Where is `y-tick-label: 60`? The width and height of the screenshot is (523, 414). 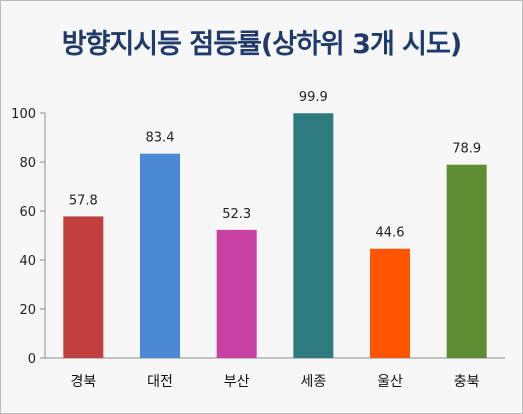 y-tick-label: 60 is located at coordinates (27, 212).